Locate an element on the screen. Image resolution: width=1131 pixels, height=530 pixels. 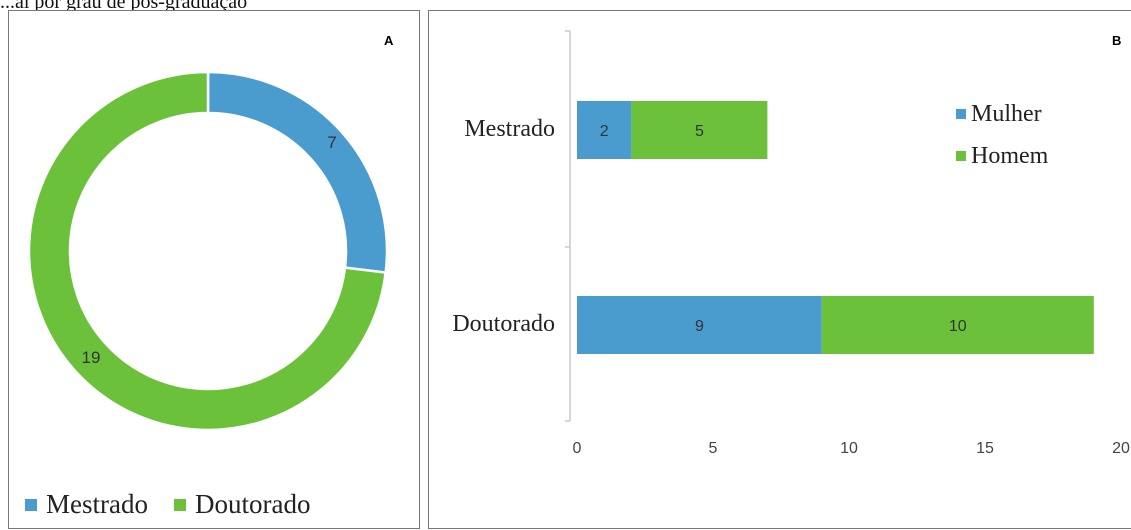
panel-a-label: A is located at coordinates (389, 40).